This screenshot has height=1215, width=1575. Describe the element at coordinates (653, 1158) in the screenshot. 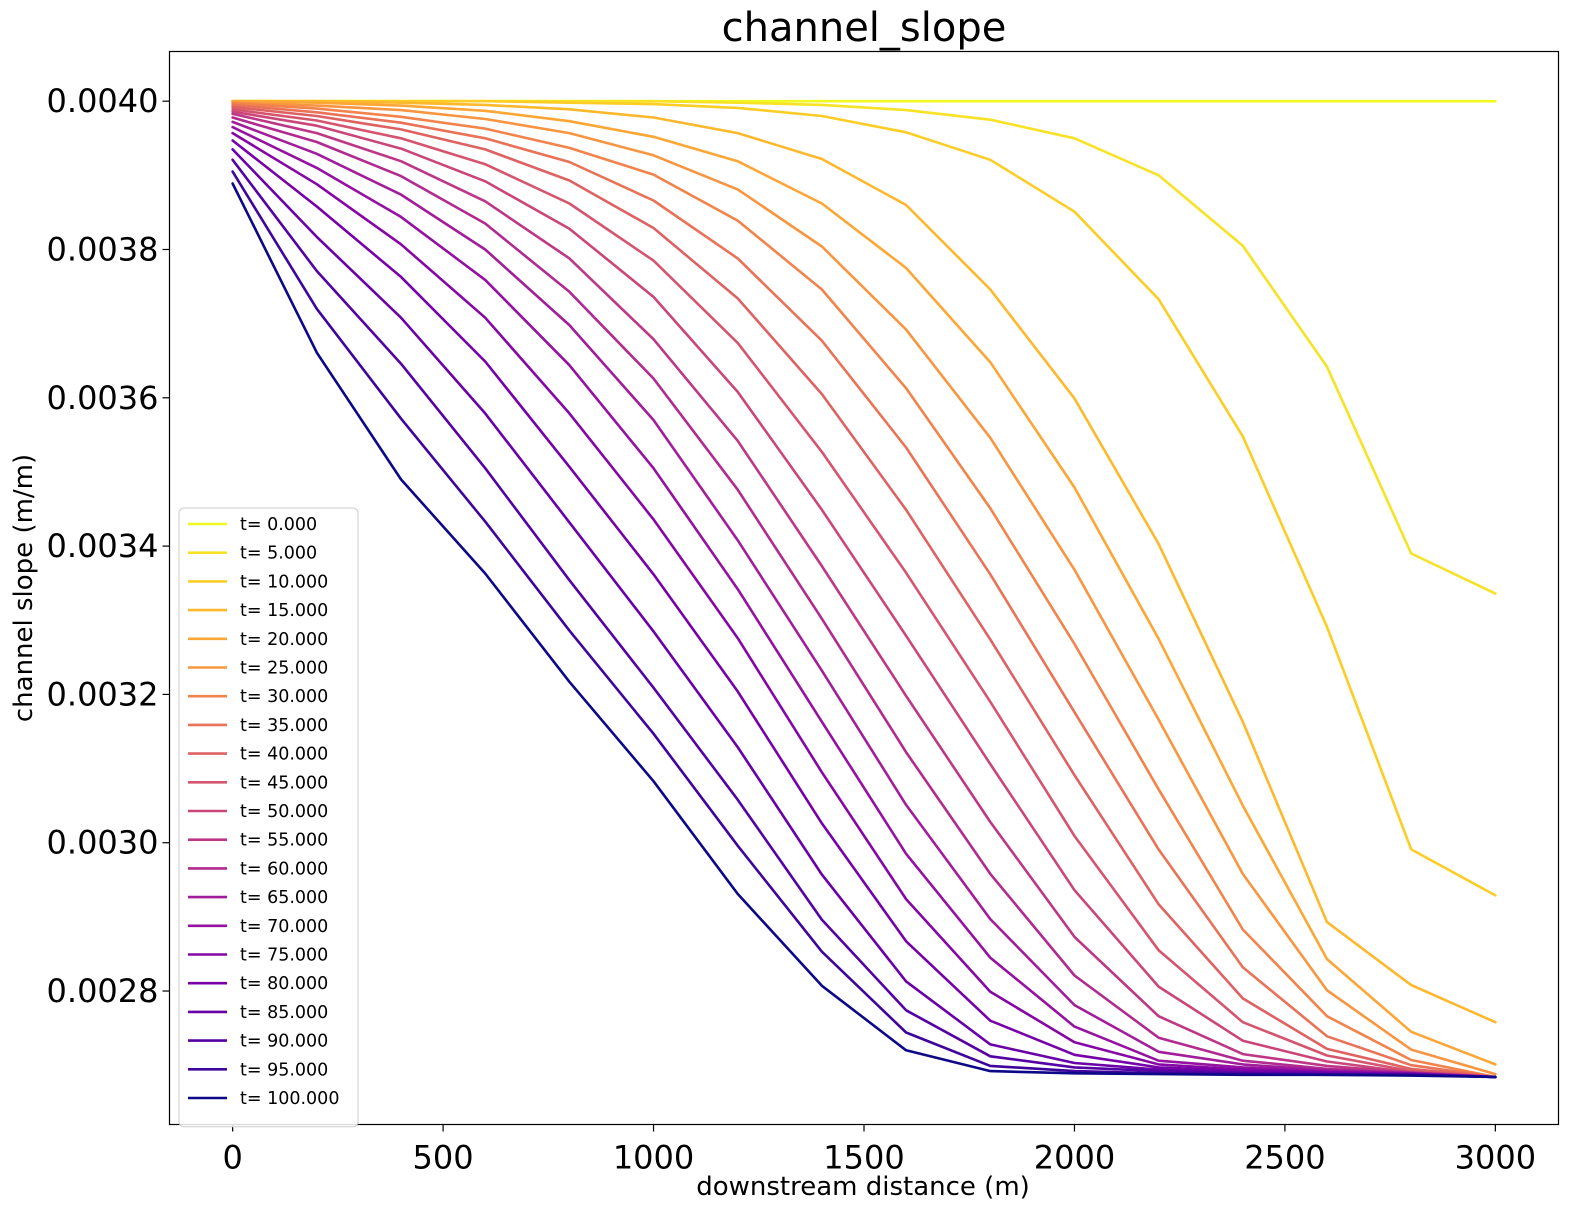

I see `x-tick-label: 1000` at that location.